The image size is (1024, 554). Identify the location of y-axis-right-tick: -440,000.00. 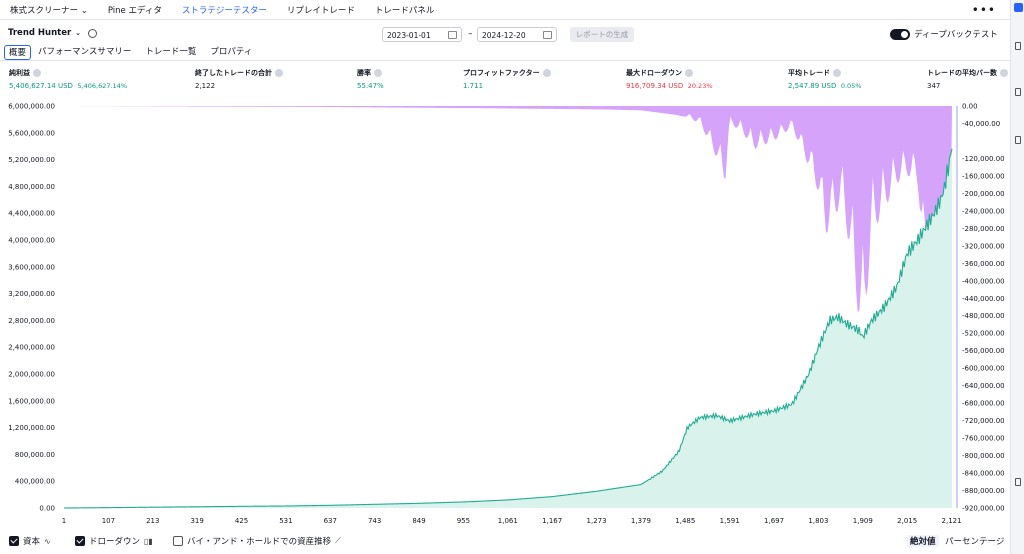
(983, 299).